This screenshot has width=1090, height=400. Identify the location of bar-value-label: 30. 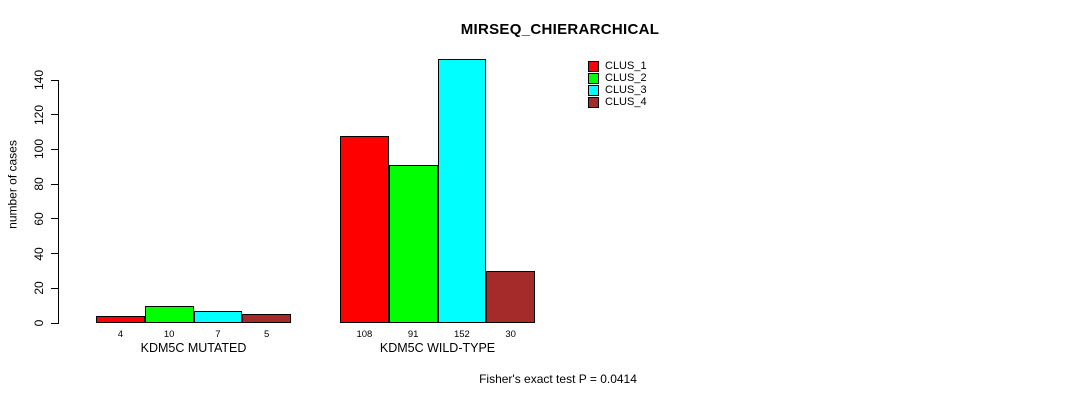
(510, 334).